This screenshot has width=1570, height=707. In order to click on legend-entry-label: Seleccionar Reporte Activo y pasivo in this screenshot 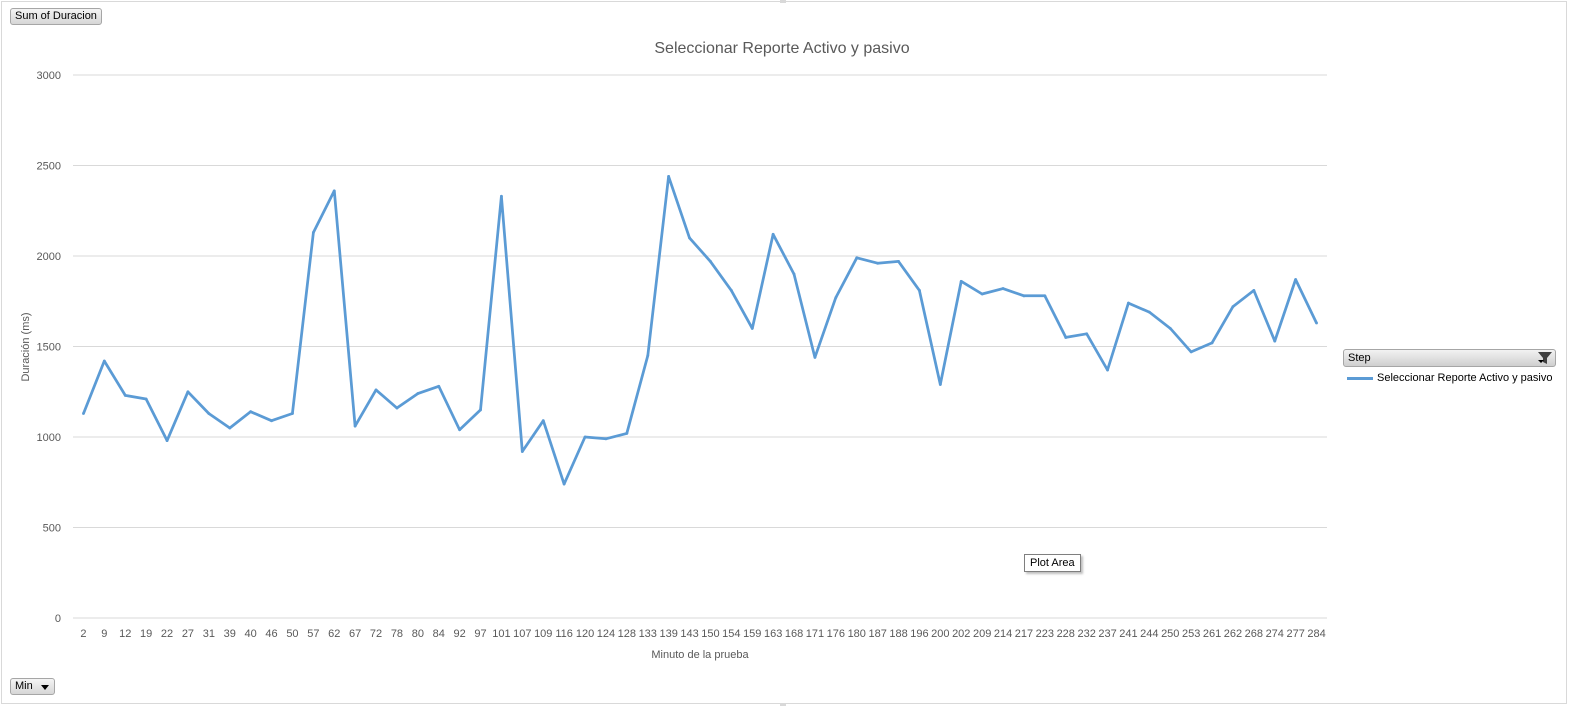, I will do `click(1465, 378)`.